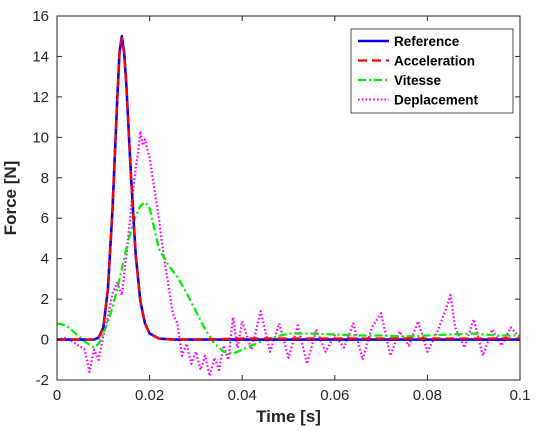 Image resolution: width=543 pixels, height=431 pixels. I want to click on y-tick-label: 8, so click(45, 178).